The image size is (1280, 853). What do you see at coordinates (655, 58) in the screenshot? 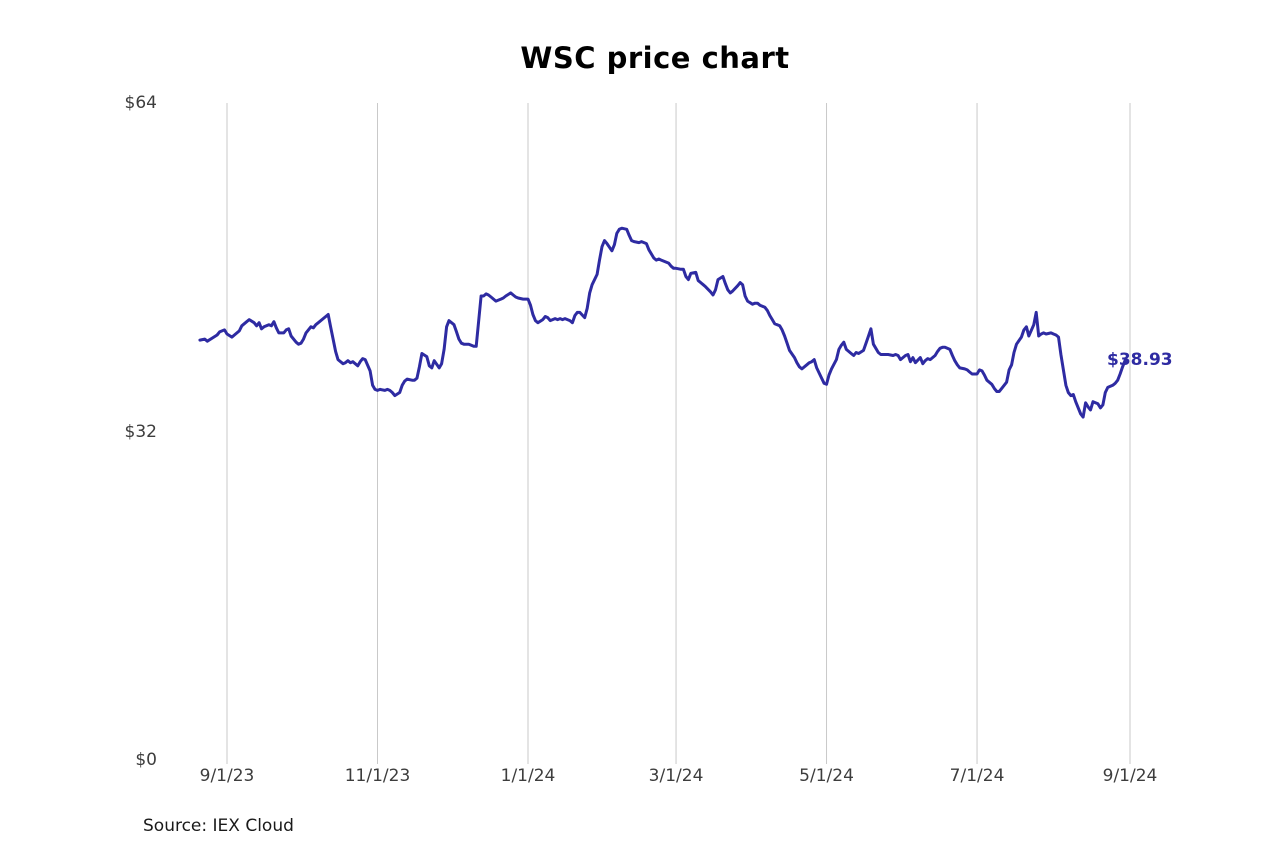
I see `chart-title: WSC price chart` at bounding box center [655, 58].